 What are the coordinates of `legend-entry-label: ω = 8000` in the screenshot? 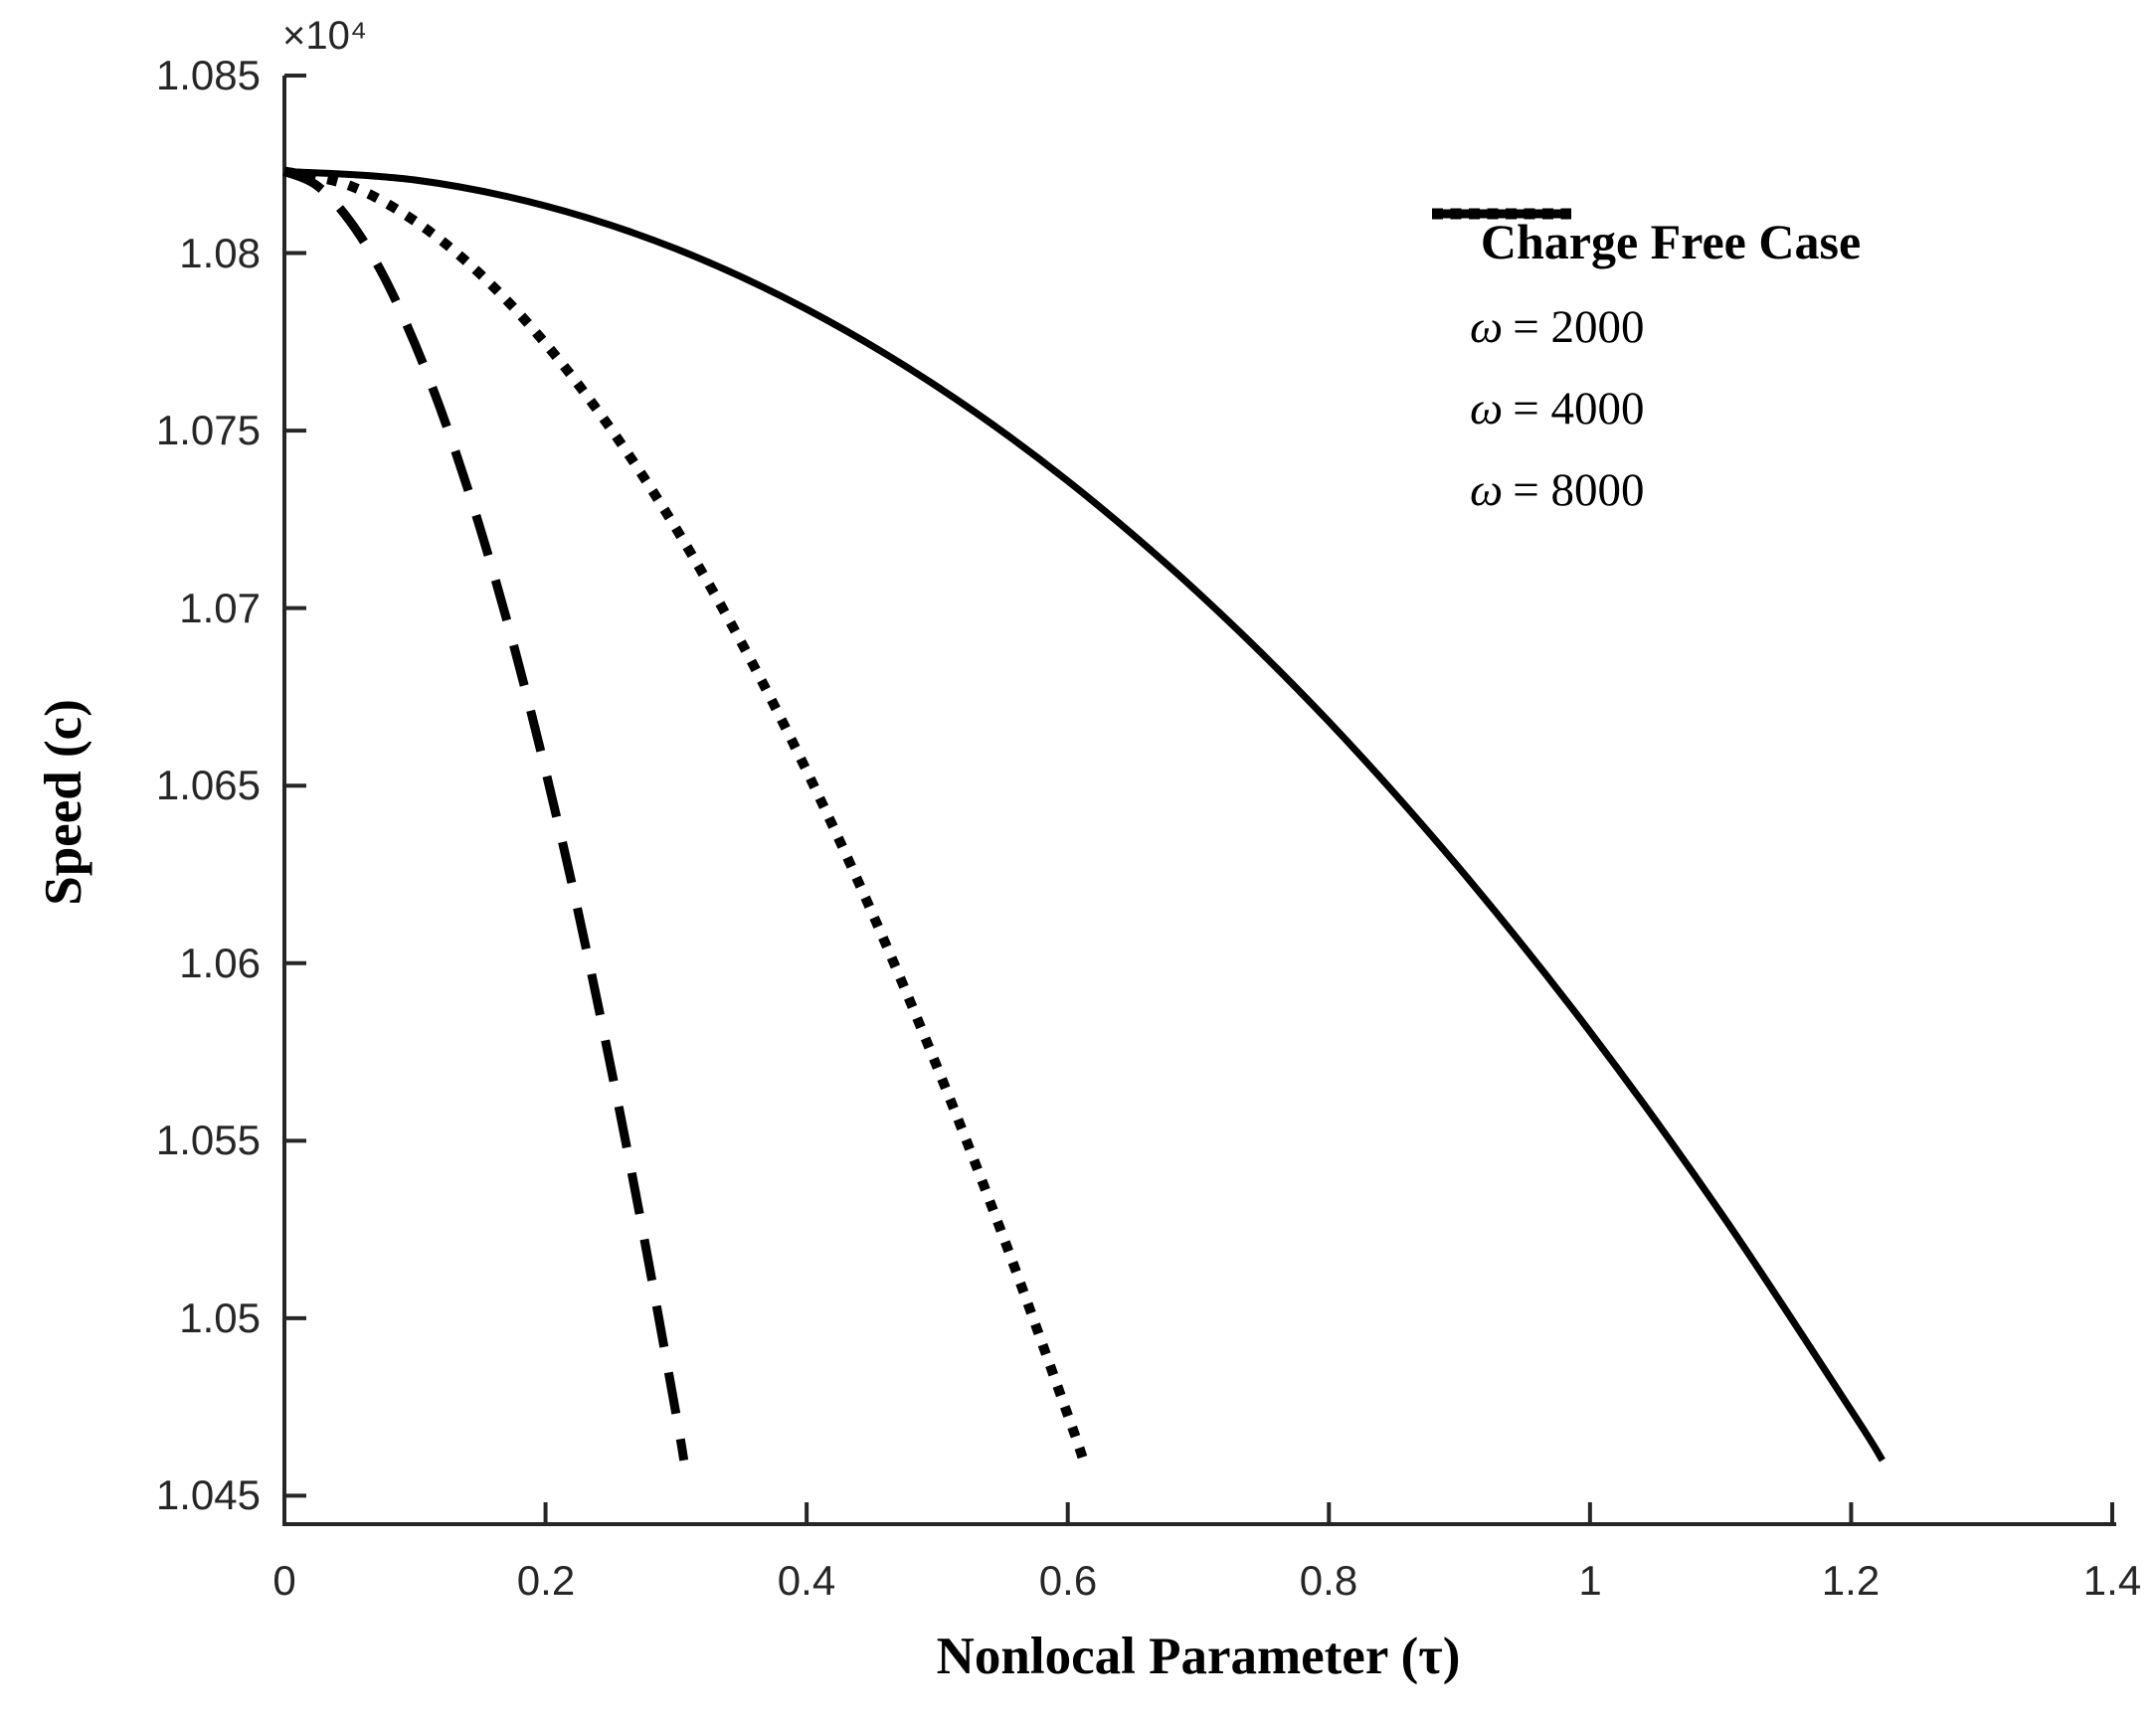 It's located at (1557, 490).